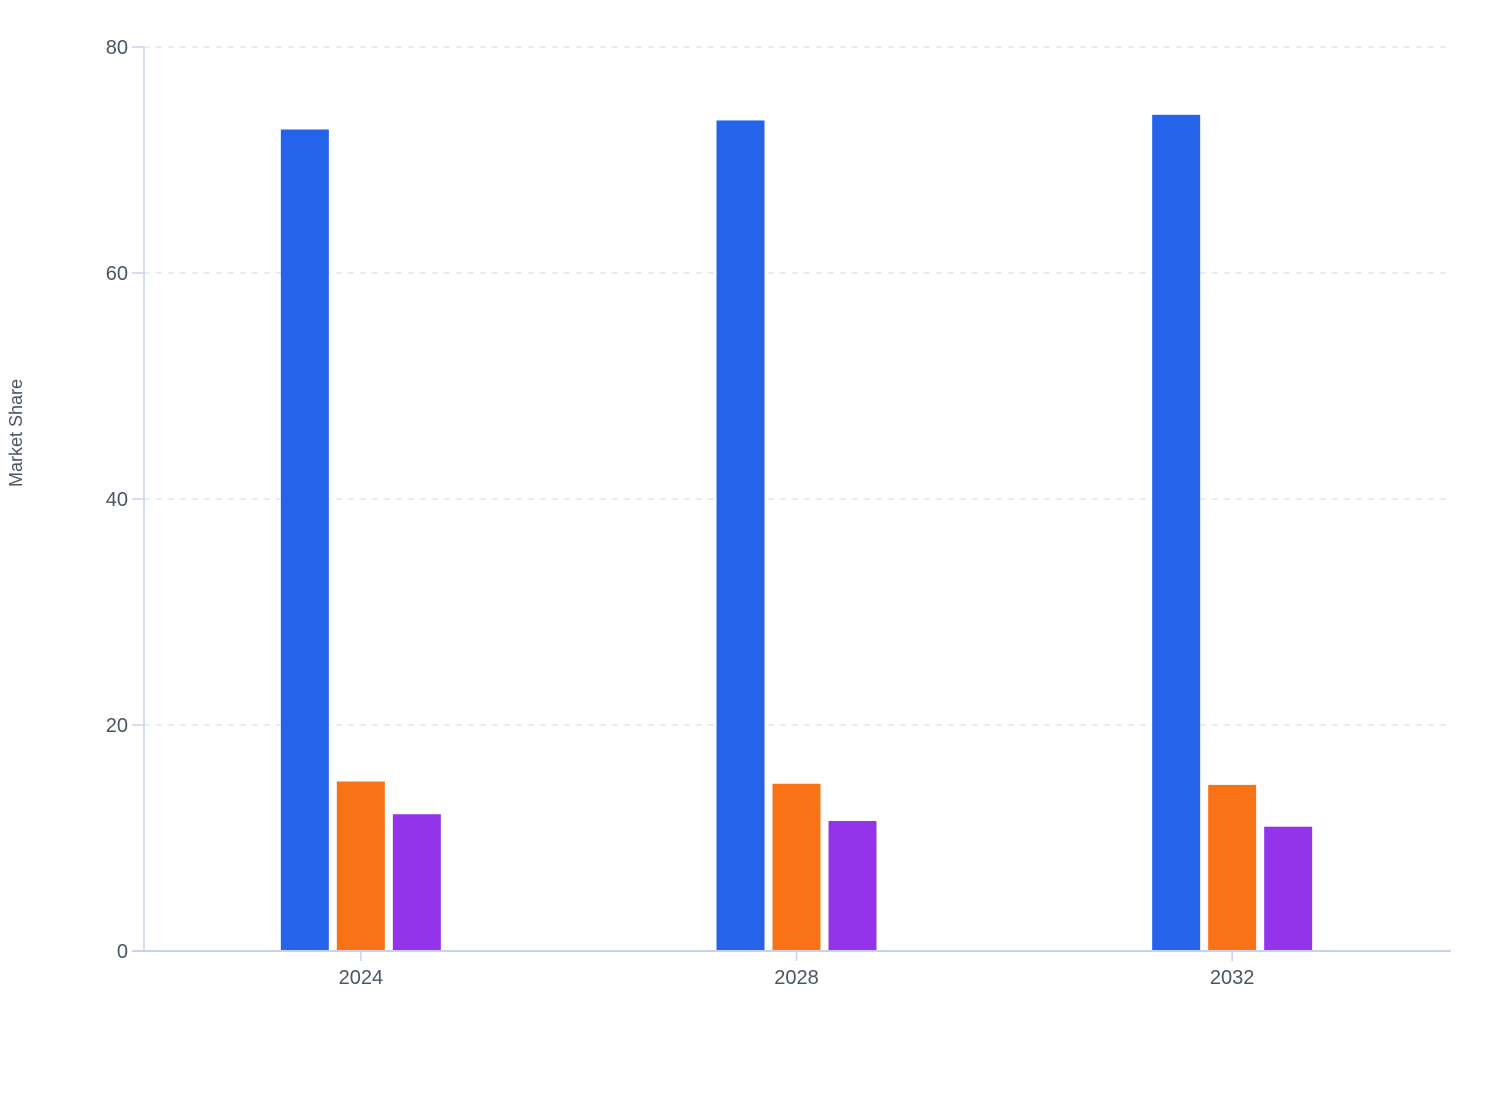 The image size is (1508, 1120). I want to click on y-tick-label: 40, so click(117, 500).